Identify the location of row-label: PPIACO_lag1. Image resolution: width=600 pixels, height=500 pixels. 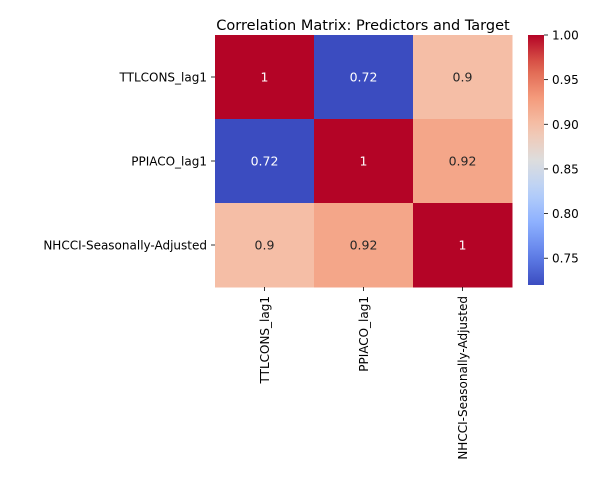
(169, 162).